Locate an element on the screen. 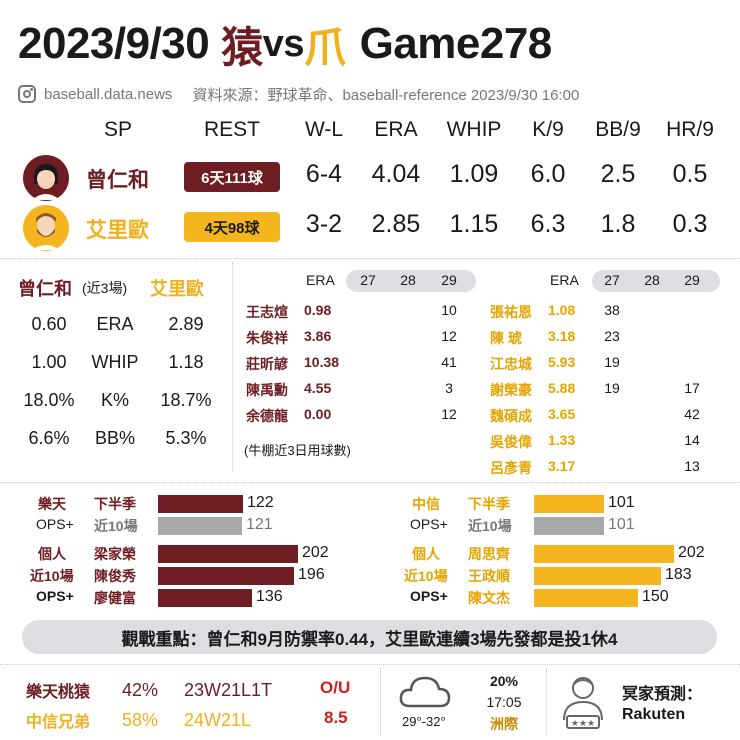  bp-pitcher-name: 吳俊偉 is located at coordinates (511, 442).